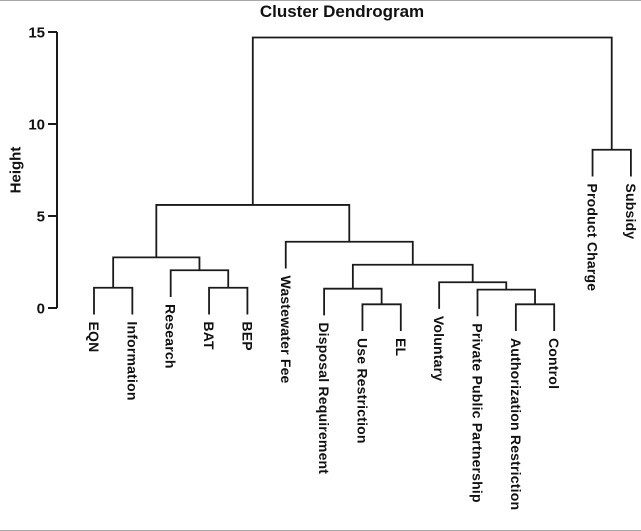 This screenshot has width=641, height=531. What do you see at coordinates (593, 237) in the screenshot?
I see `leaf-label-product-charge: Product Charge` at bounding box center [593, 237].